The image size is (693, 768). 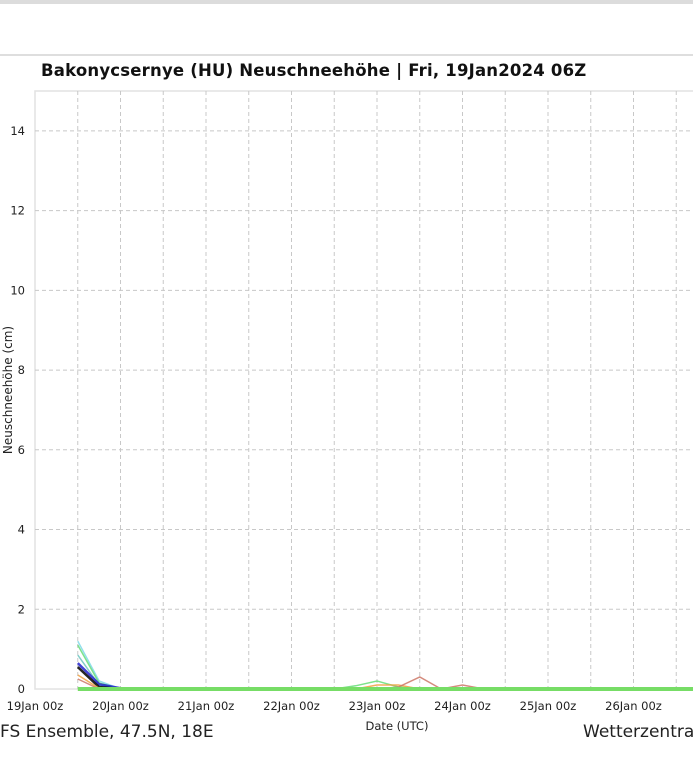 I want to click on y-tick-label: 14, so click(x=17, y=131).